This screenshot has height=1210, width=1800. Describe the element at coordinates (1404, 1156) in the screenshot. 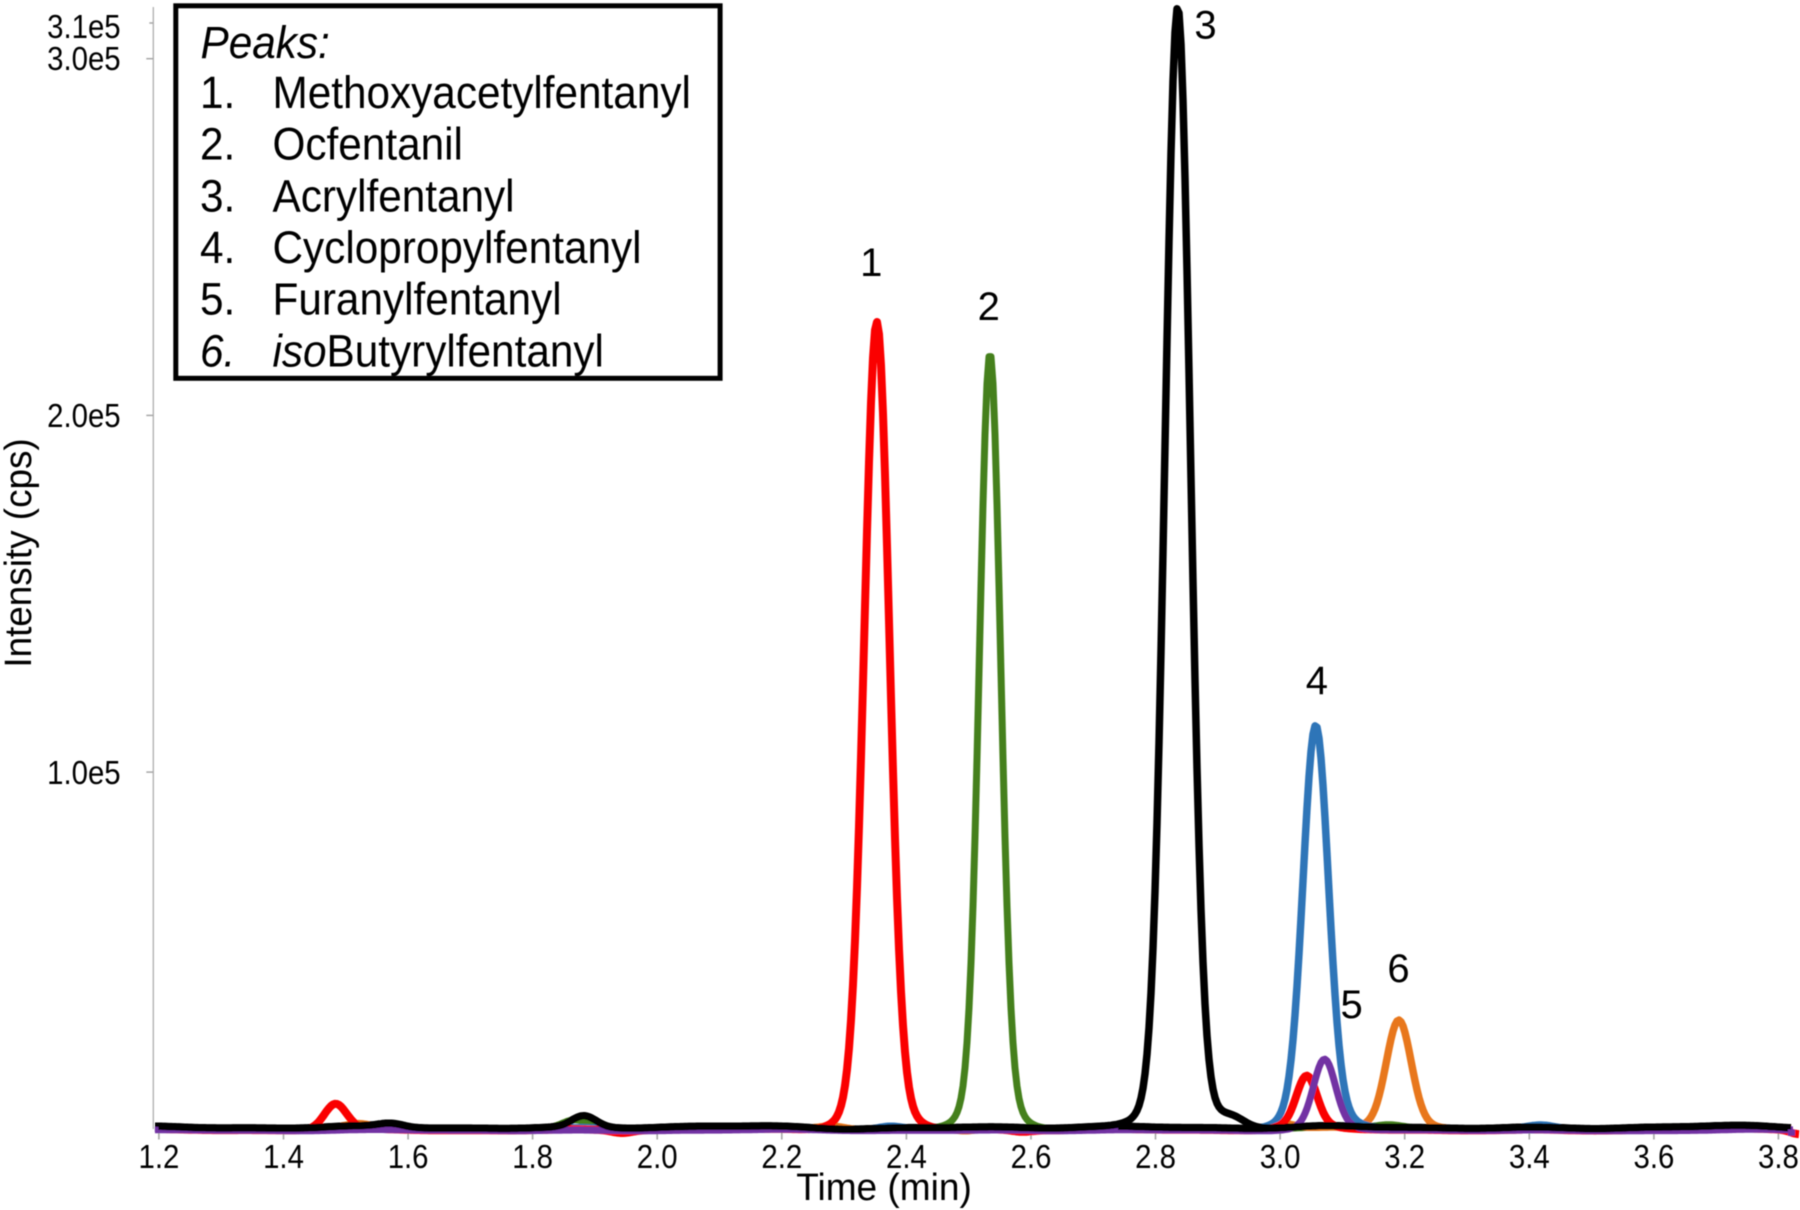

I see `svg-text: 3.2` at that location.